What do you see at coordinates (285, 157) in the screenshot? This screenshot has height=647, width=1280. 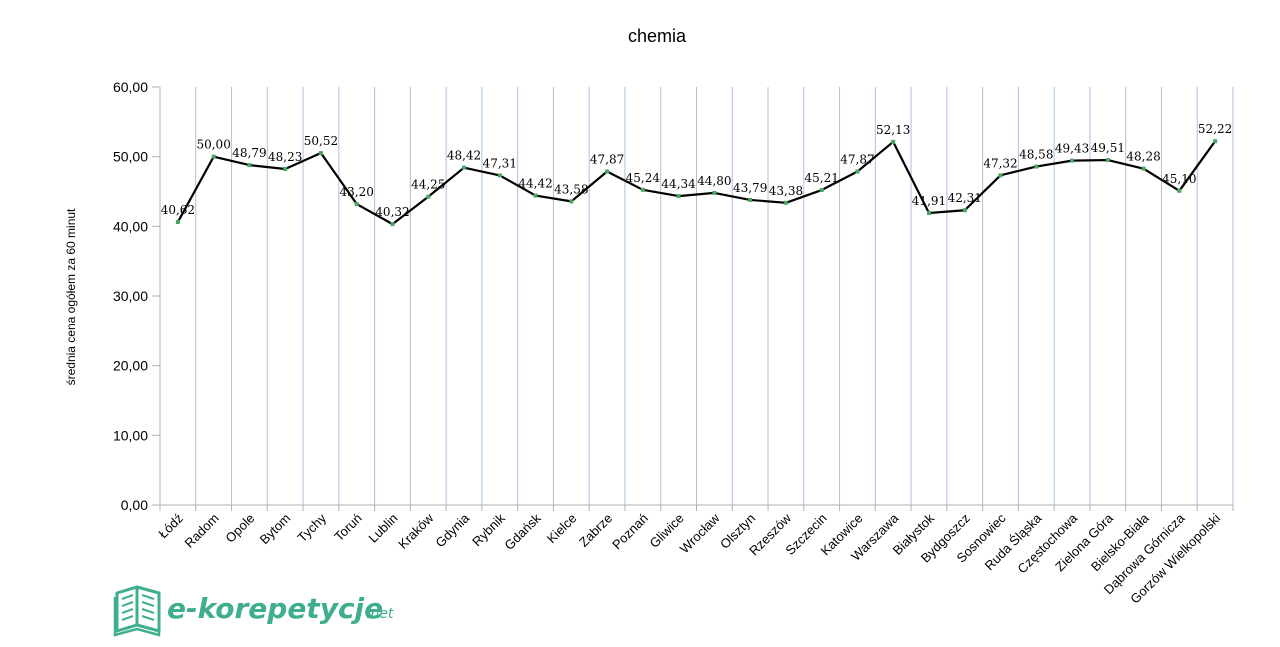 I see `data-label: 48,23` at bounding box center [285, 157].